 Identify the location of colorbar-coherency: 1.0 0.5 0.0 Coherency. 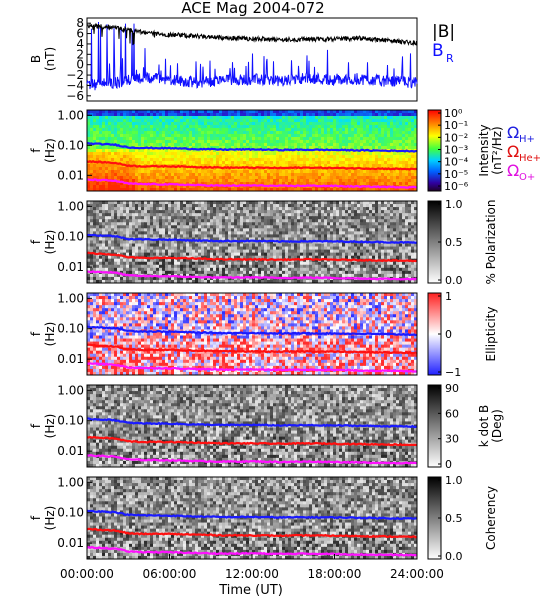
(462, 518).